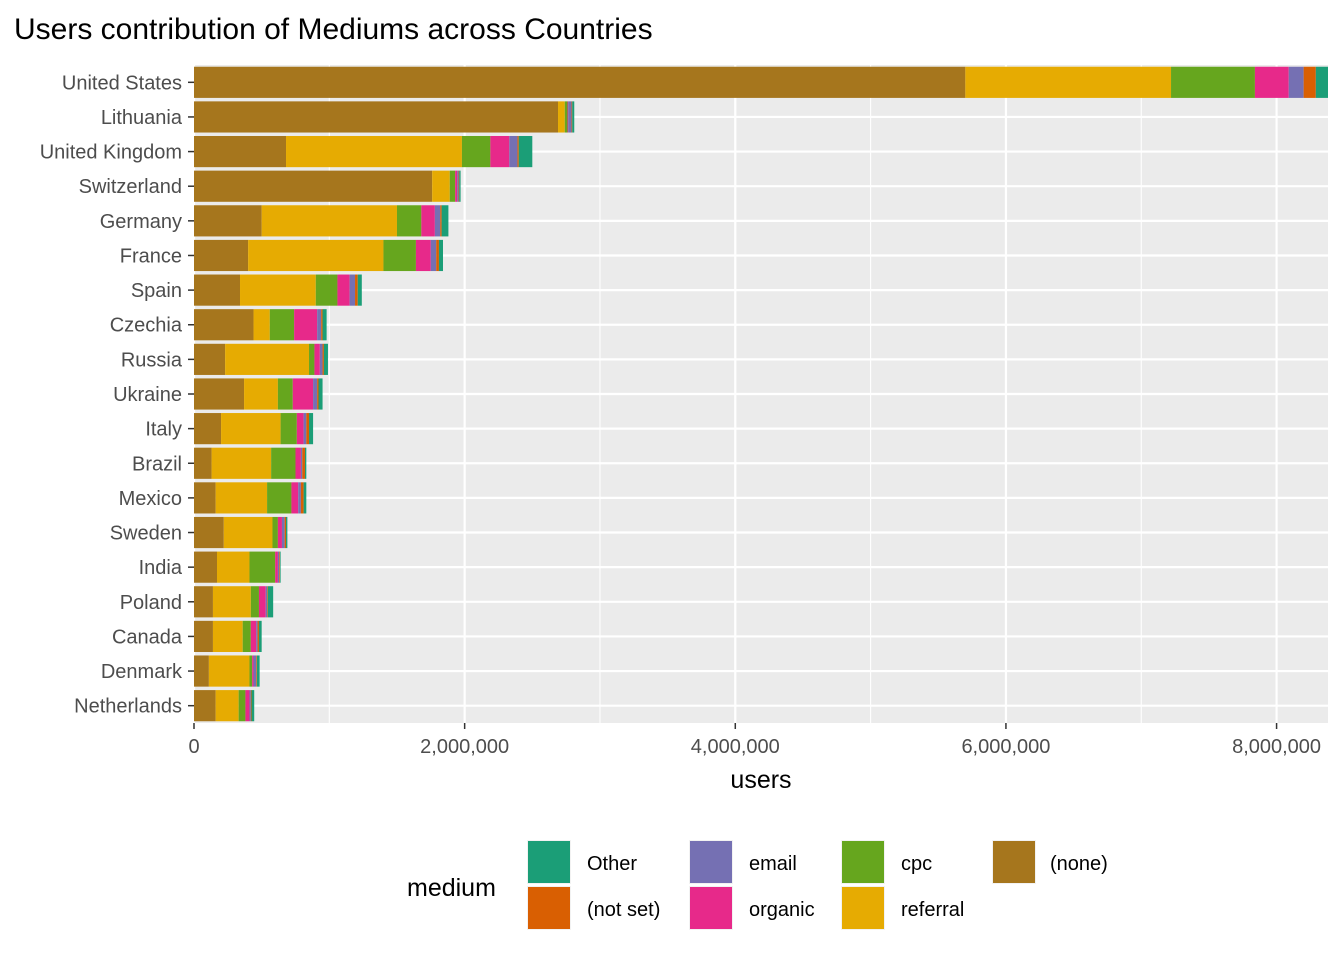 The height and width of the screenshot is (965, 1344). I want to click on x-tick-label: 8,000,000, so click(1276, 747).